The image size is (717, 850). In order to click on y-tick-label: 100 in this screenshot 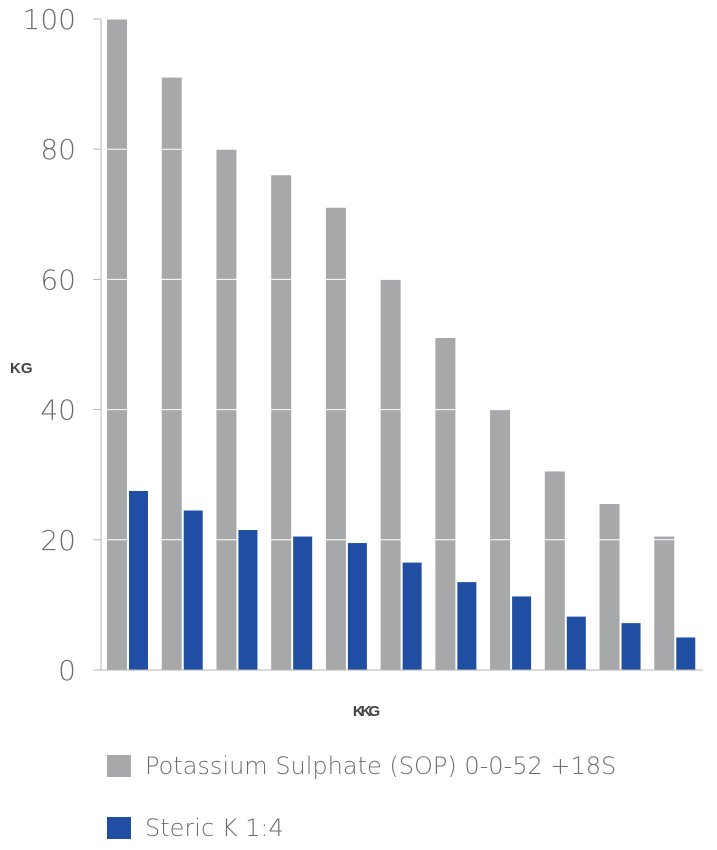, I will do `click(49, 19)`.